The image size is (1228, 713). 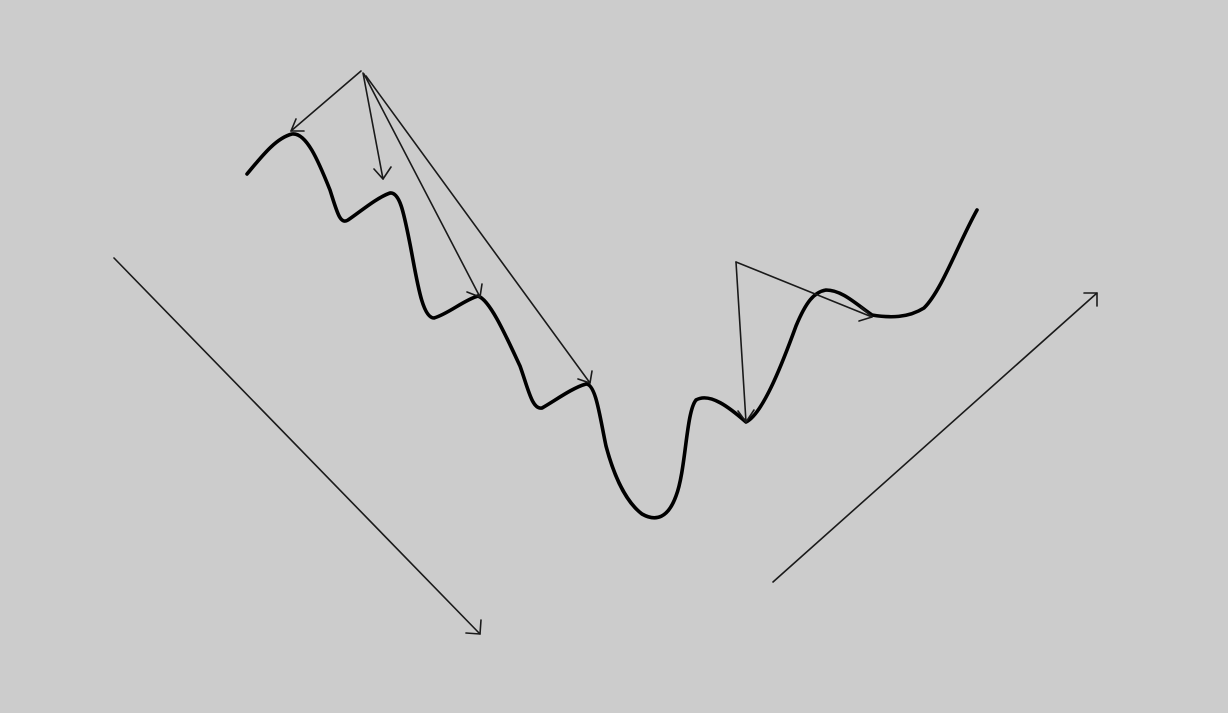 What do you see at coordinates (473, 627) in the screenshot?
I see `downtrend-arrowhead` at bounding box center [473, 627].